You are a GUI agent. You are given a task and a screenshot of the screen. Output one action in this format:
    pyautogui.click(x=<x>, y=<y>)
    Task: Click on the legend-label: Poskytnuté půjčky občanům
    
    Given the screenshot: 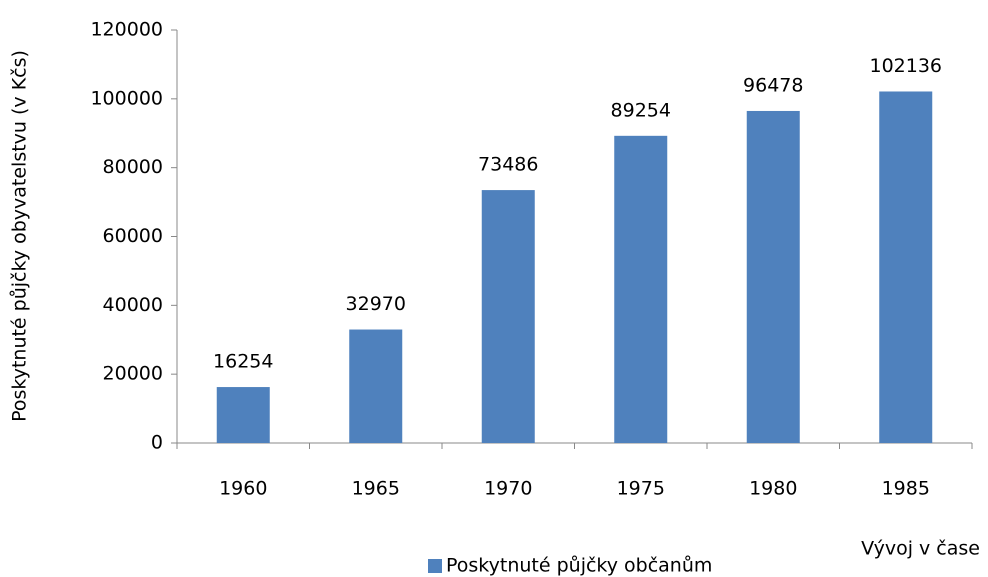 What is the action you would take?
    pyautogui.click(x=579, y=566)
    